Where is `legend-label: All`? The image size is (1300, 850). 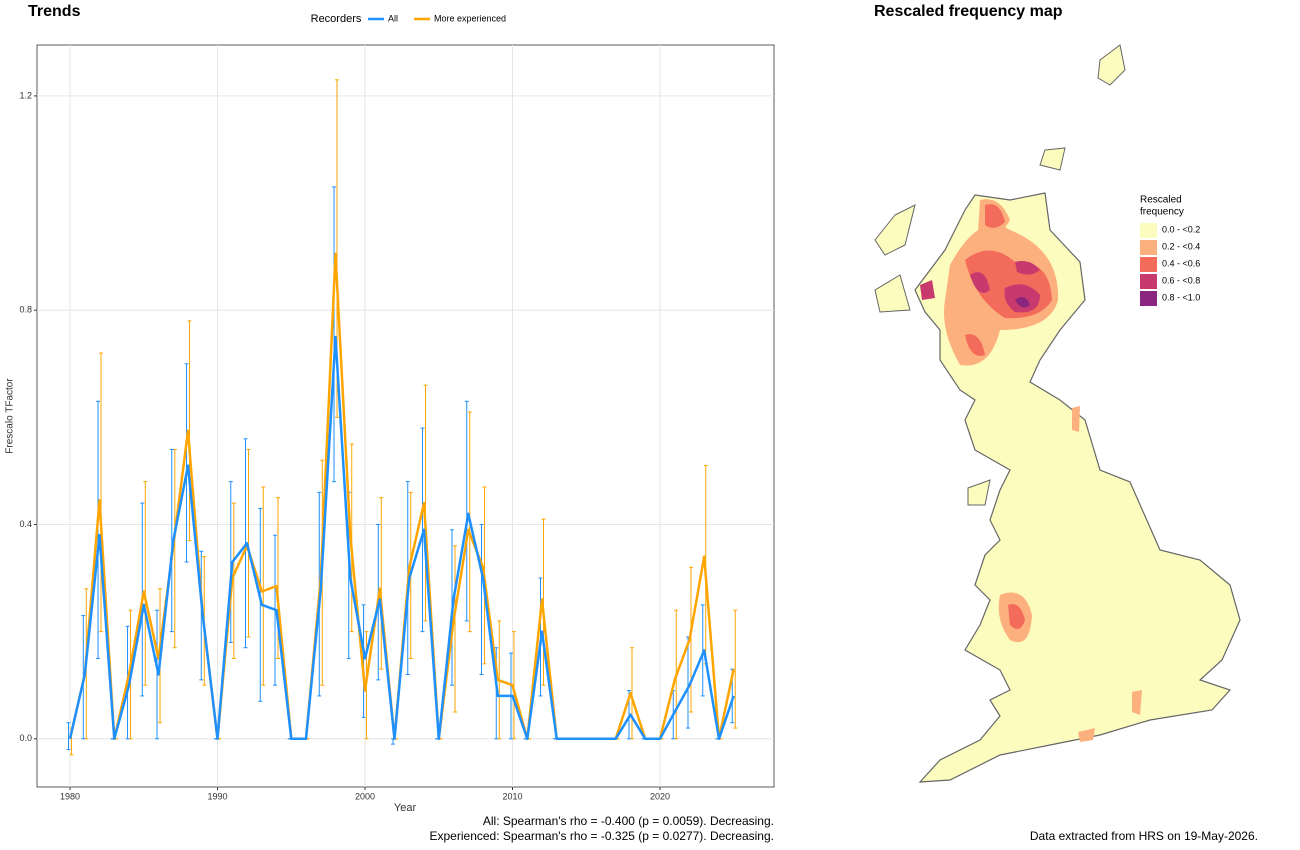 legend-label: All is located at coordinates (393, 18).